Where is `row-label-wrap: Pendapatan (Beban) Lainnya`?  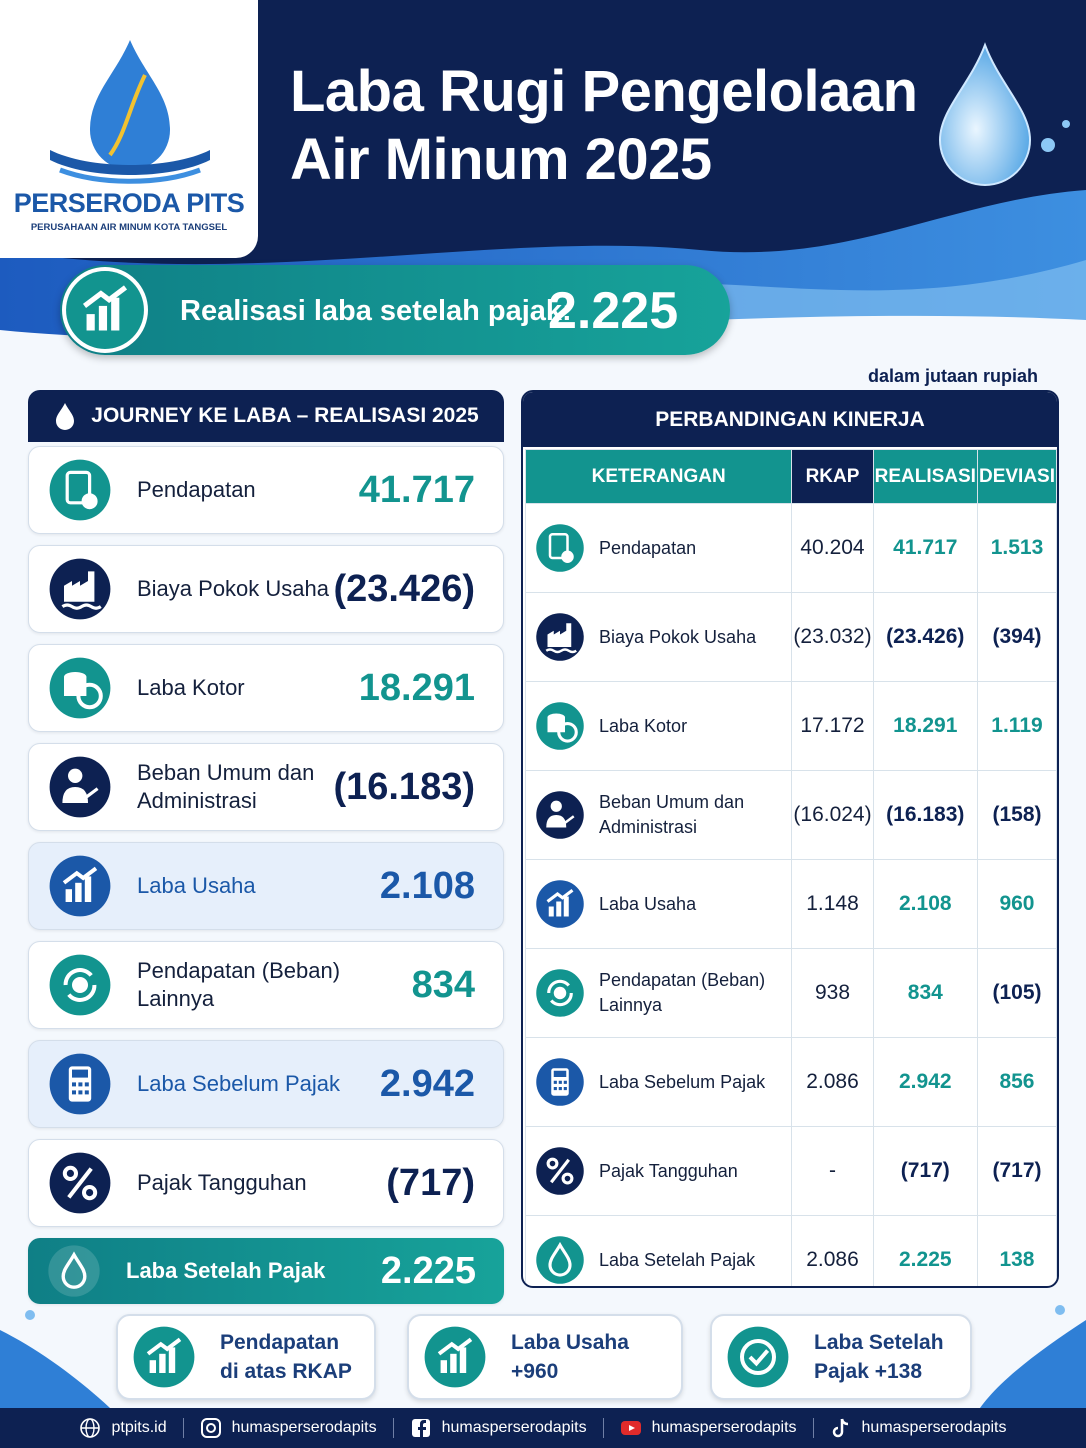
row-label-wrap: Pendapatan (Beban) Lainnya is located at coordinates (658, 993).